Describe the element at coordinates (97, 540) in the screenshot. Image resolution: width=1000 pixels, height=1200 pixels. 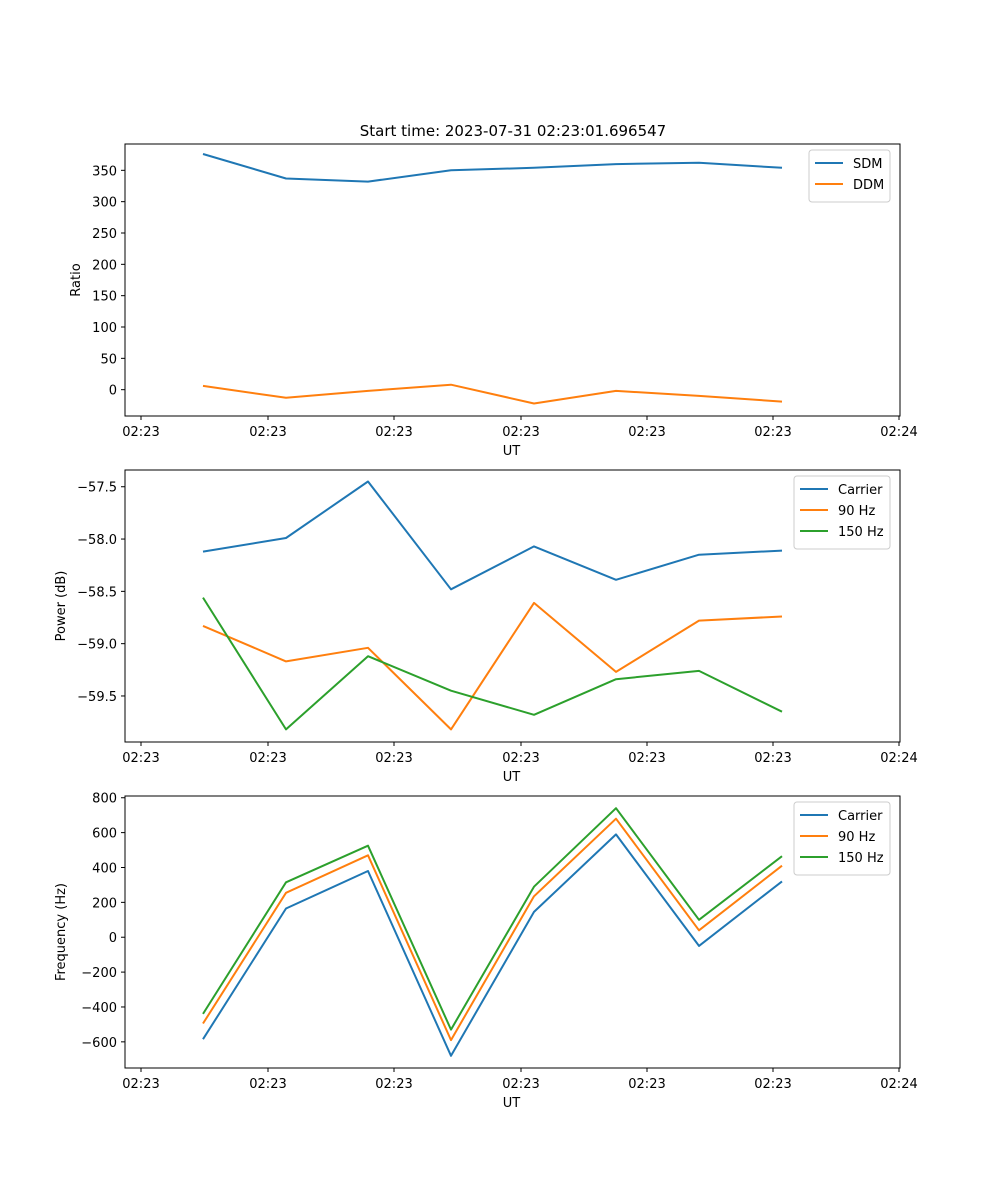
I see `y-tick-label: −58.0` at that location.